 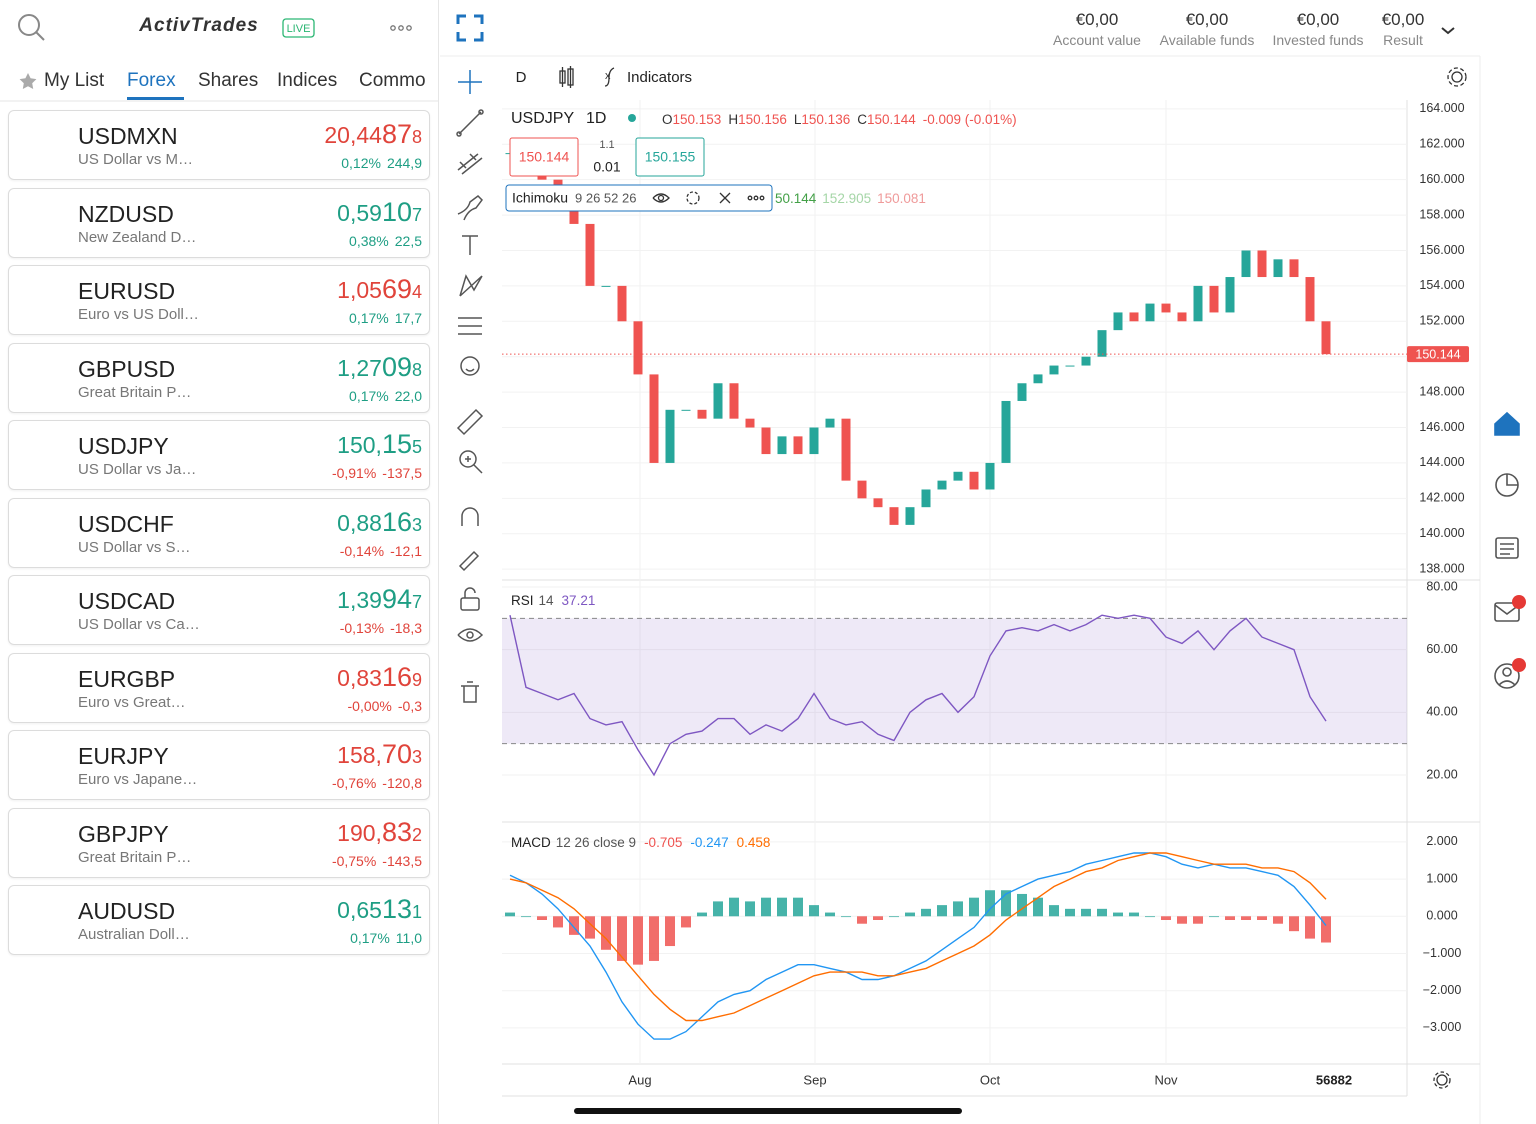 I want to click on overlay-values: 50.144 152.905 150.081, so click(x=850, y=198).